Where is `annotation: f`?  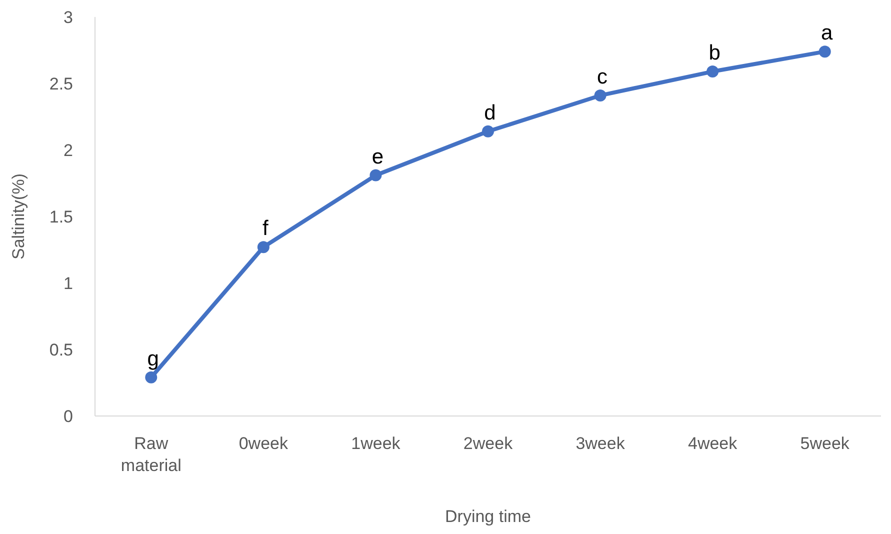
annotation: f is located at coordinates (265, 228).